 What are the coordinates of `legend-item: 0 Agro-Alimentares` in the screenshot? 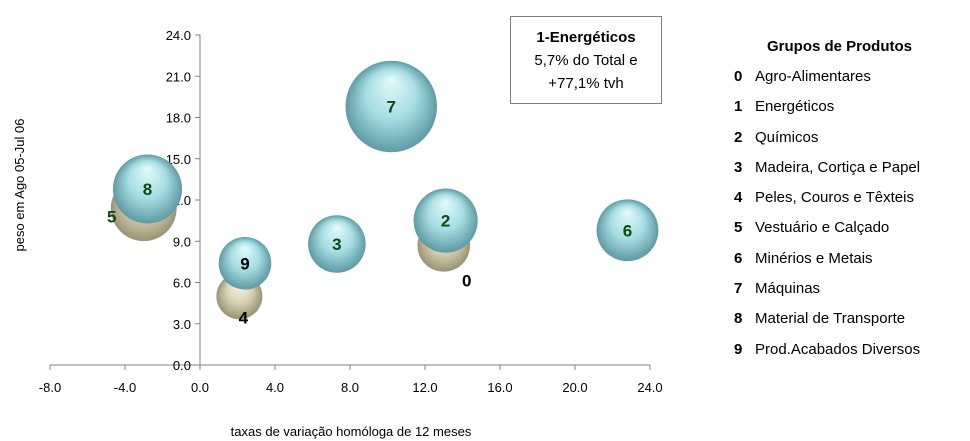 It's located at (850, 77).